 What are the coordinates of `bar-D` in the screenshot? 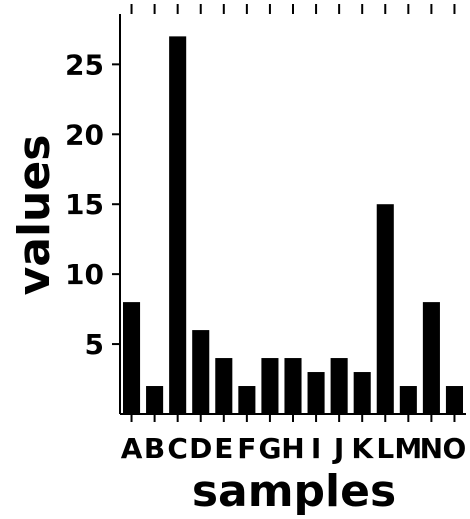 It's located at (201, 372).